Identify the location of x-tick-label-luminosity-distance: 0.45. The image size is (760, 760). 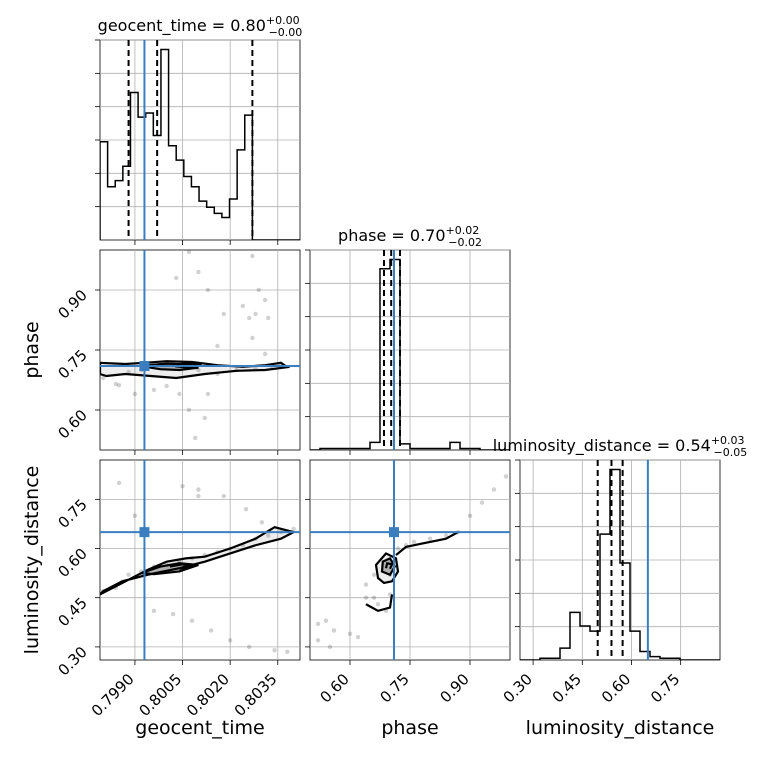
(567, 688).